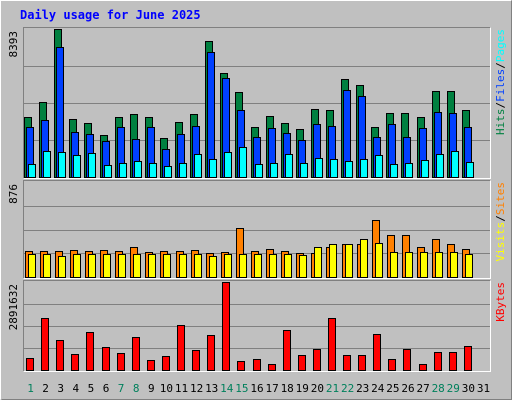 The image size is (512, 400). Describe the element at coordinates (500, 218) in the screenshot. I see `legend-label-visits-1: /` at that location.